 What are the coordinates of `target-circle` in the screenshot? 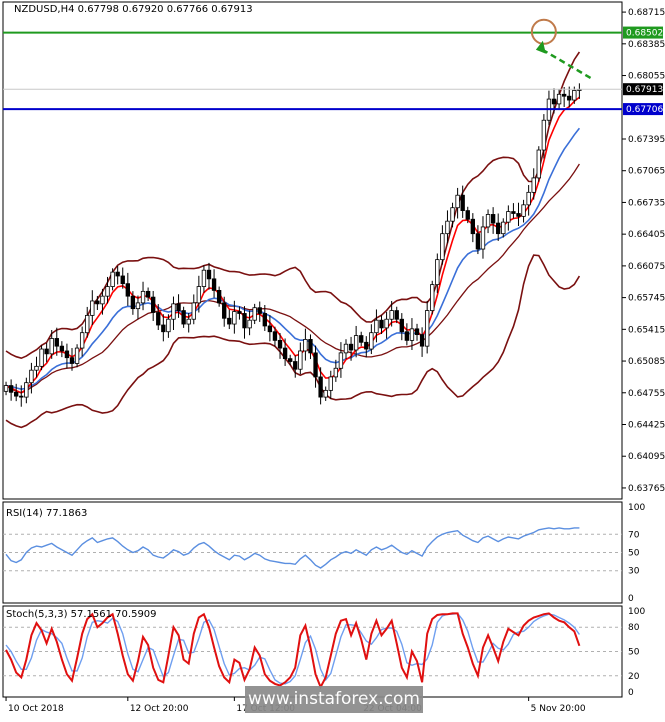 It's located at (543, 31).